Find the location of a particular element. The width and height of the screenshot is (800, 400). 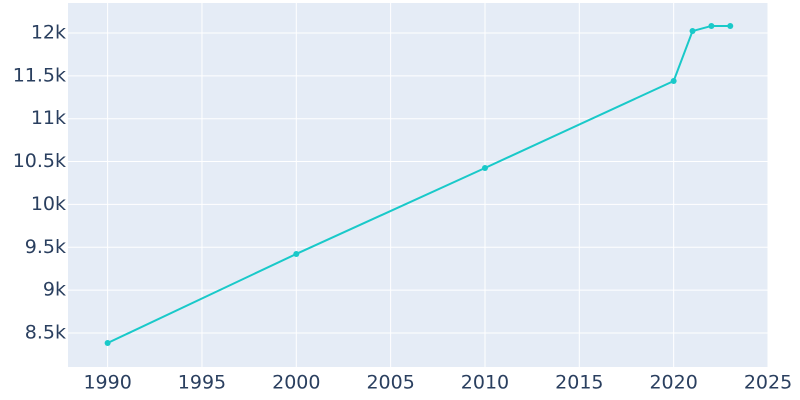

y-tick-label: 10k is located at coordinates (48, 204).